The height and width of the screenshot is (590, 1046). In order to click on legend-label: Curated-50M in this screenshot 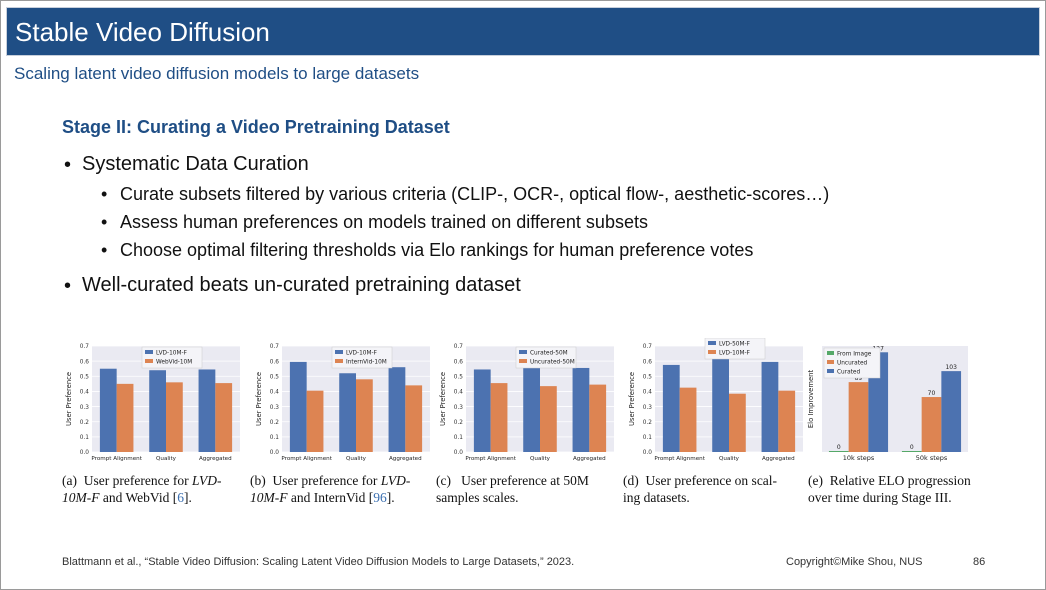, I will do `click(549, 354)`.